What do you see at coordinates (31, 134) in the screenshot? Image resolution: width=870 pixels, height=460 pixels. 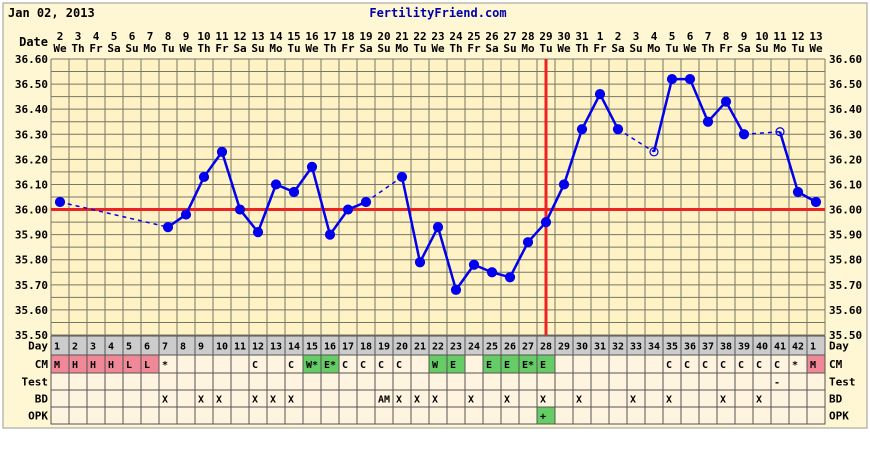 I see `y-tick-left: 36.30` at bounding box center [31, 134].